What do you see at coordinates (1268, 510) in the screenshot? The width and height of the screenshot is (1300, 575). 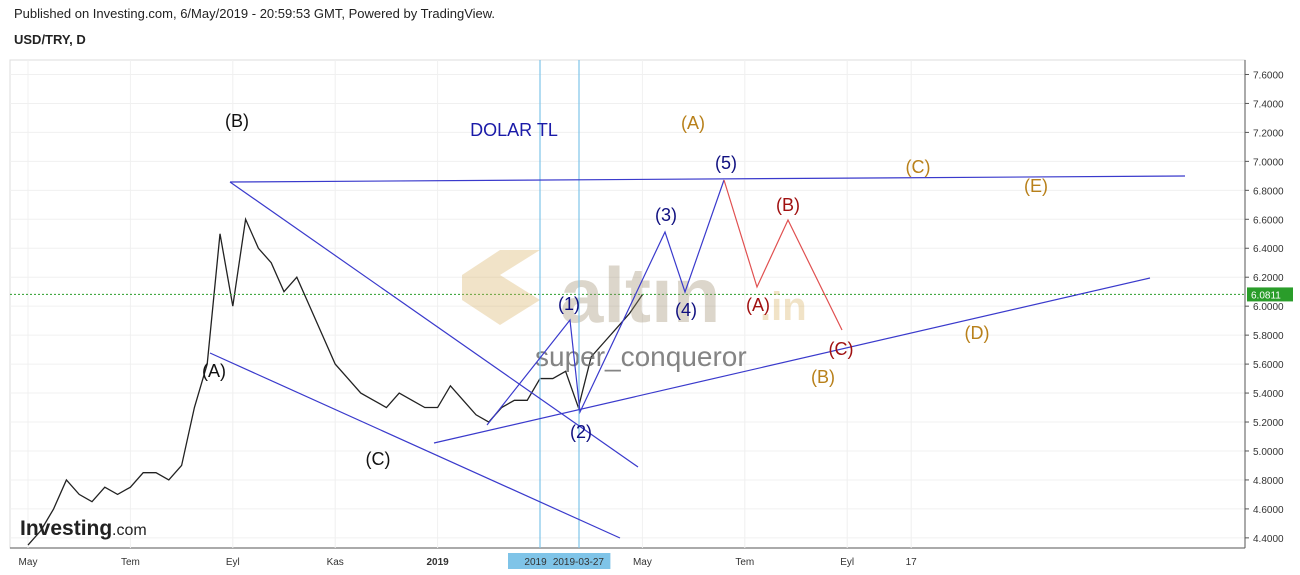 I see `y-tick-label: 4.6000` at bounding box center [1268, 510].